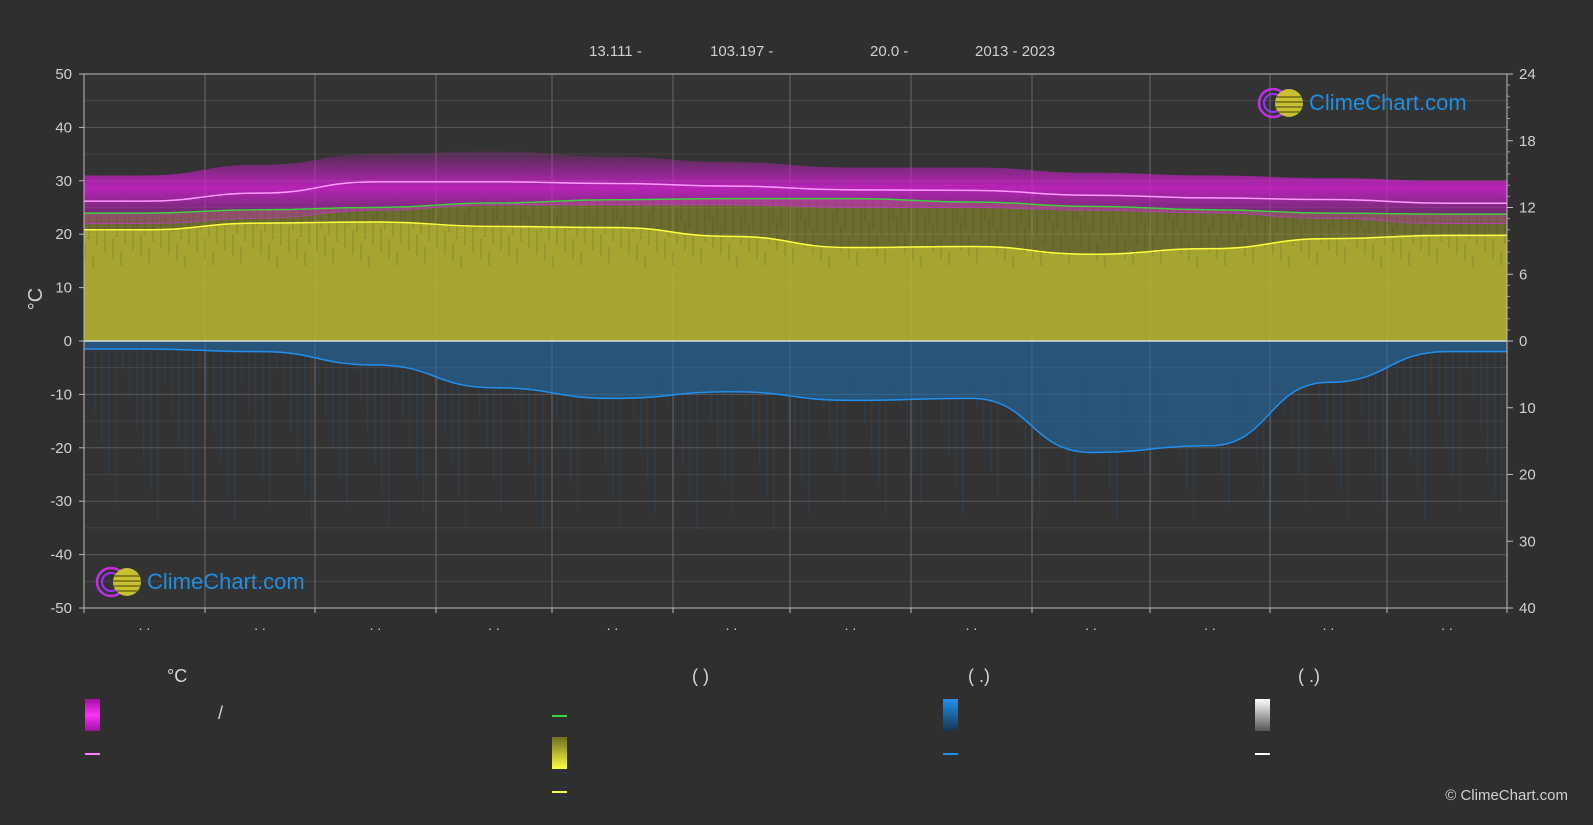 The image size is (1593, 825). I want to click on climechart-logo-icon, so click(119, 582).